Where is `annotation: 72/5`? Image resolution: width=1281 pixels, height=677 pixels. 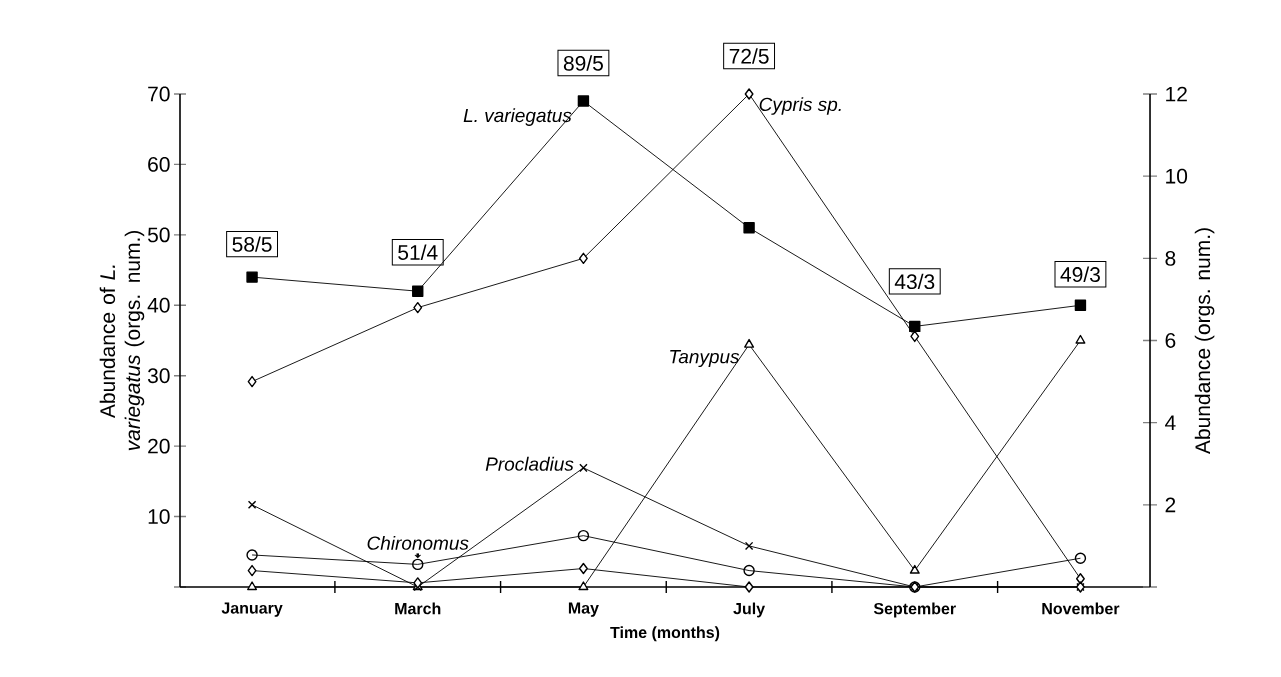
annotation: 72/5 is located at coordinates (749, 56).